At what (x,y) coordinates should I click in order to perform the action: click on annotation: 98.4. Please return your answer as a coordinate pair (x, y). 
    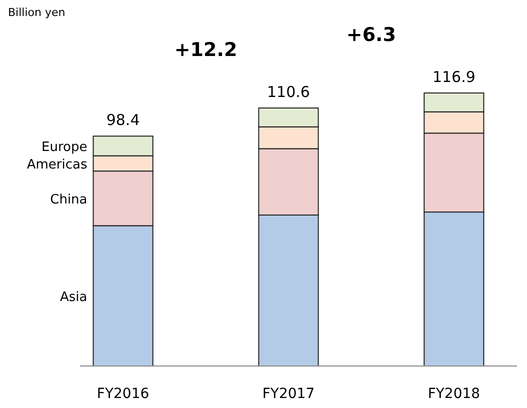
    Looking at the image, I should click on (123, 120).